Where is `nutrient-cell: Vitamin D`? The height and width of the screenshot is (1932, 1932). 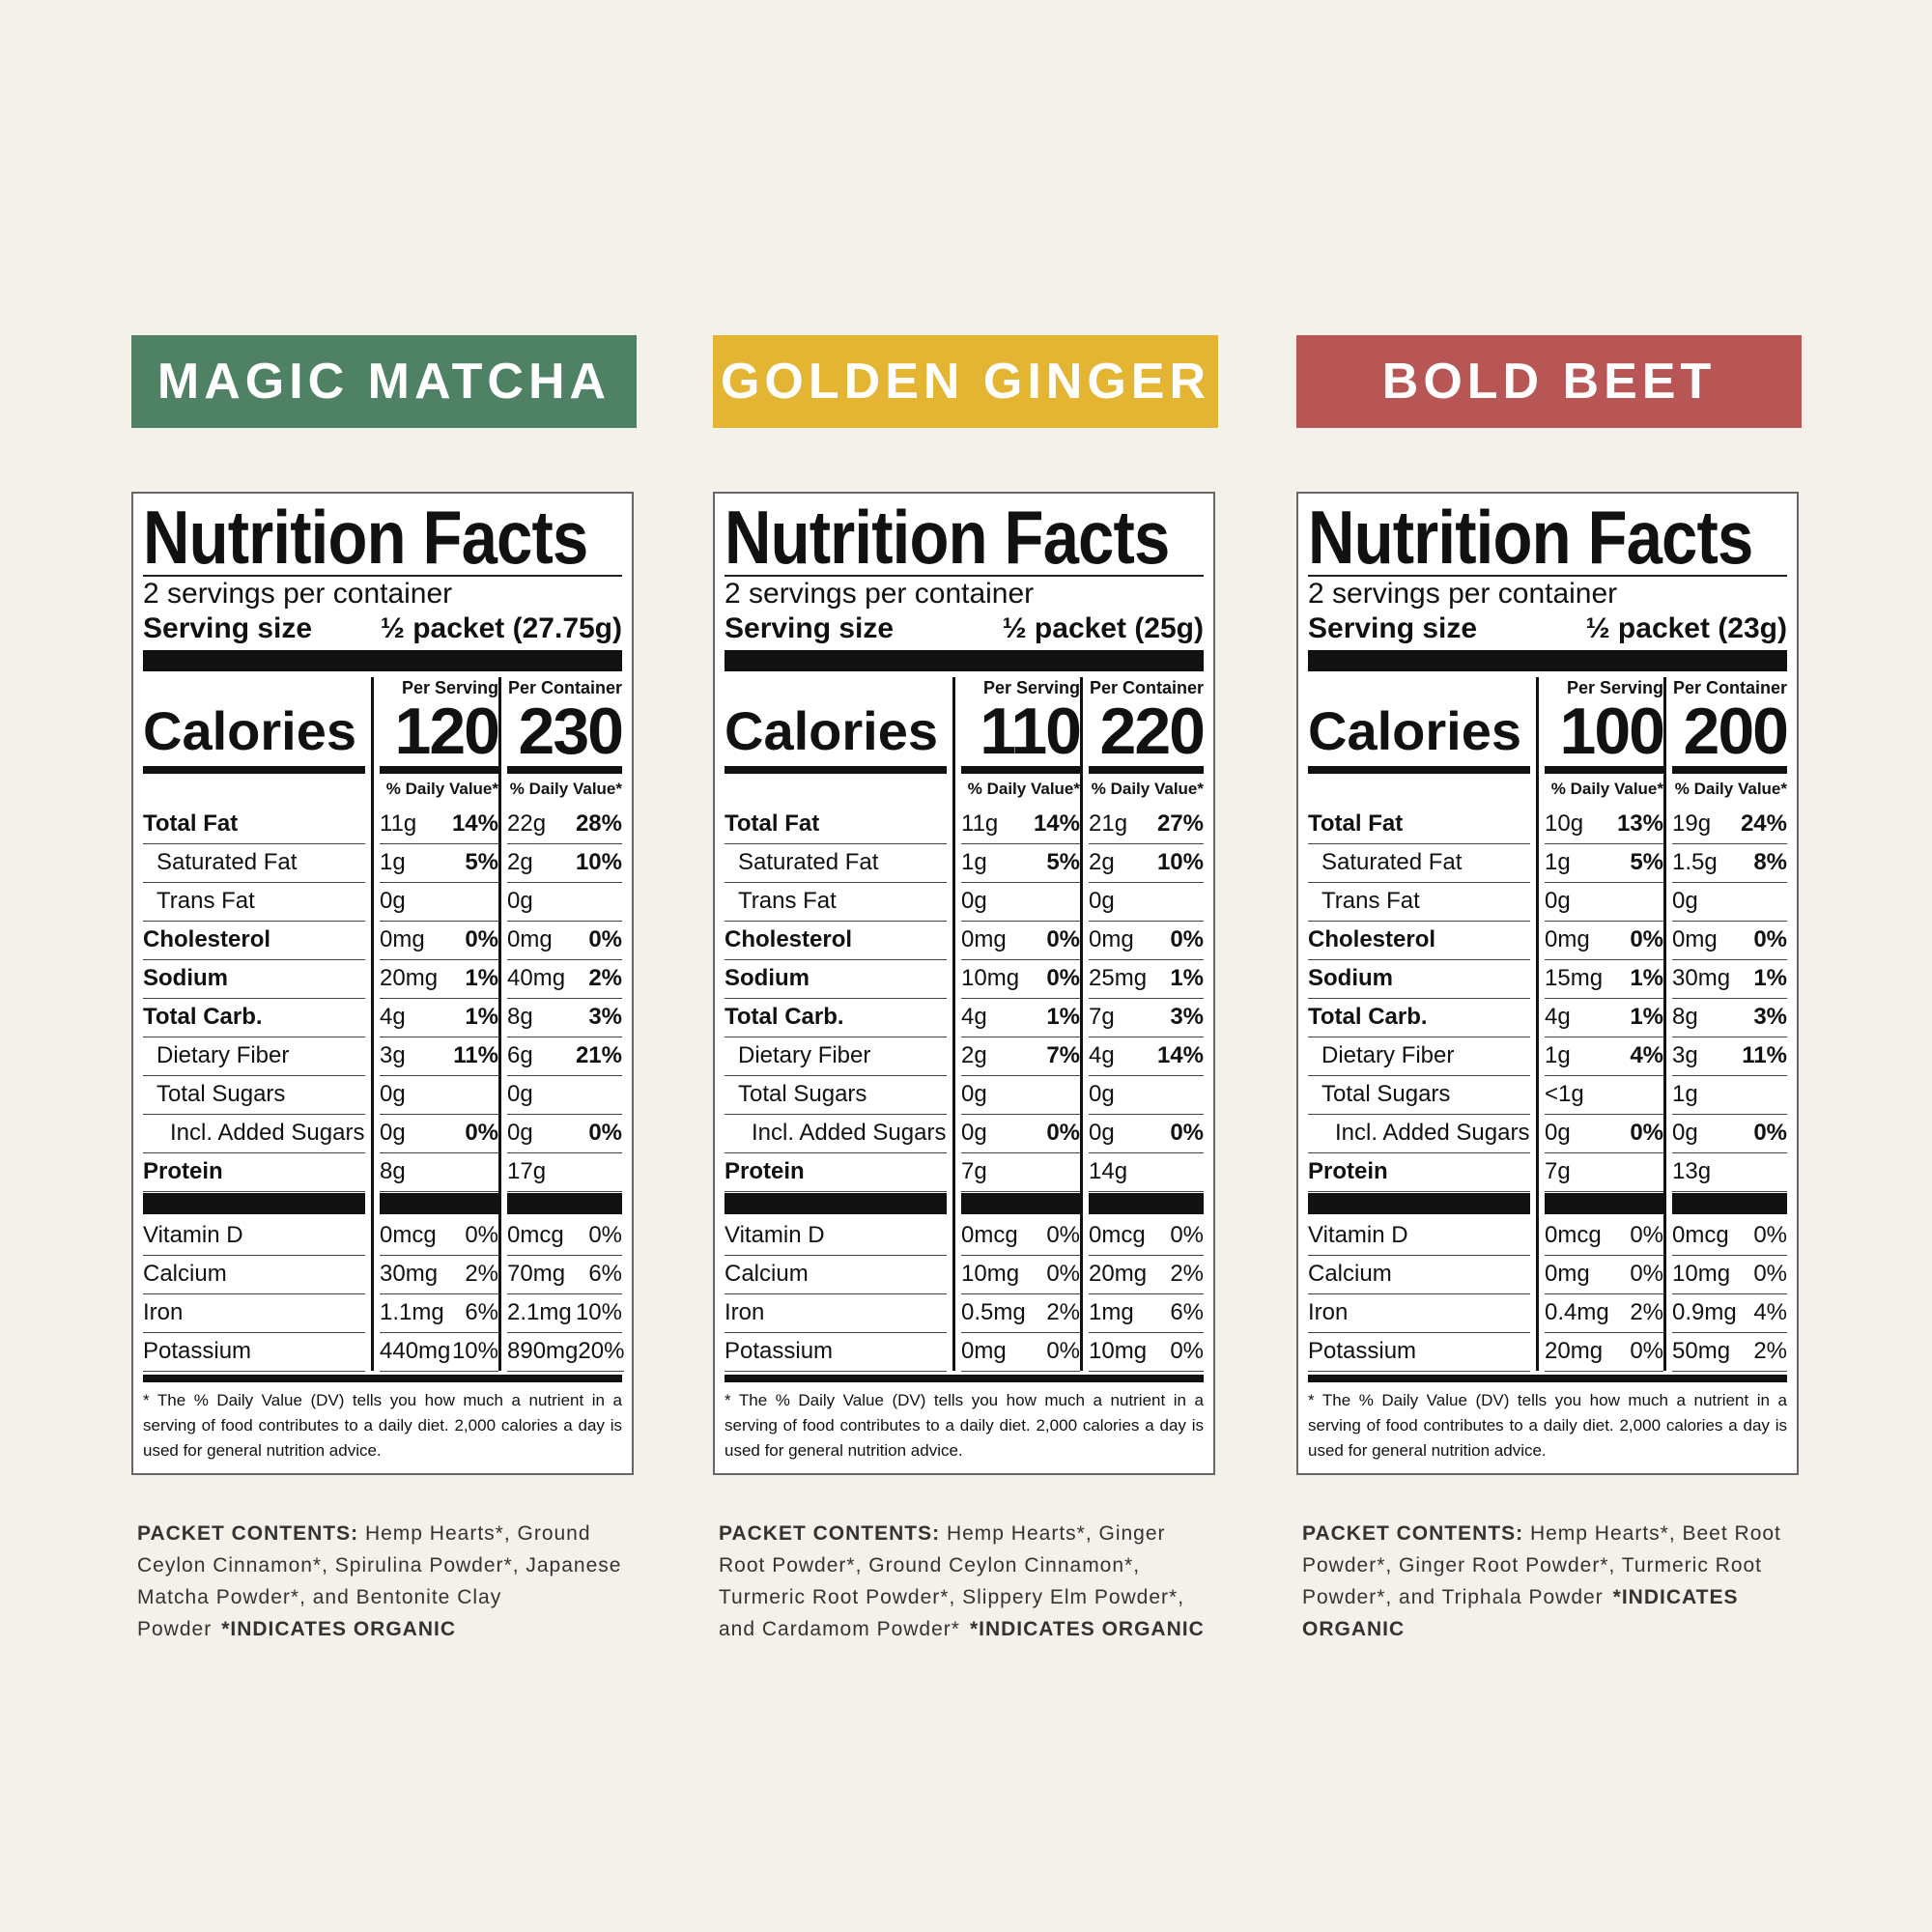
nutrient-cell: Vitamin D is located at coordinates (257, 1236).